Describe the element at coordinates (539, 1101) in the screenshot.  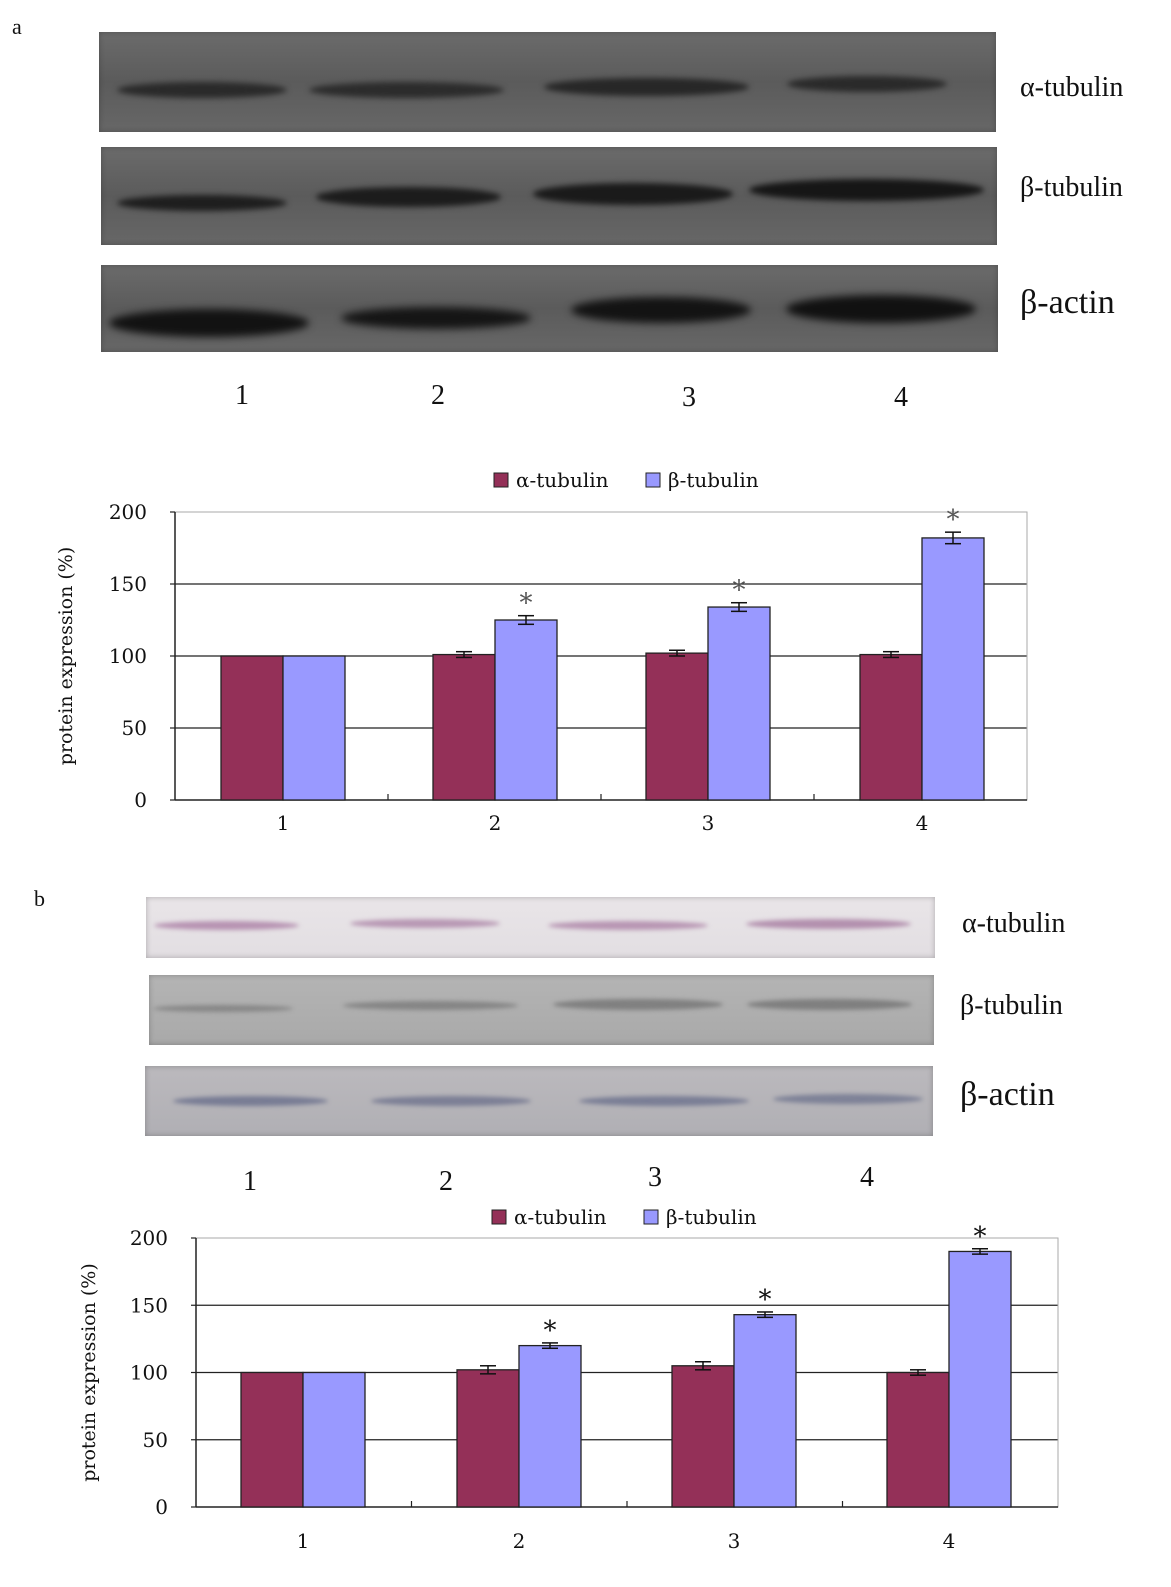
I see `blot-b-beta-actin` at that location.